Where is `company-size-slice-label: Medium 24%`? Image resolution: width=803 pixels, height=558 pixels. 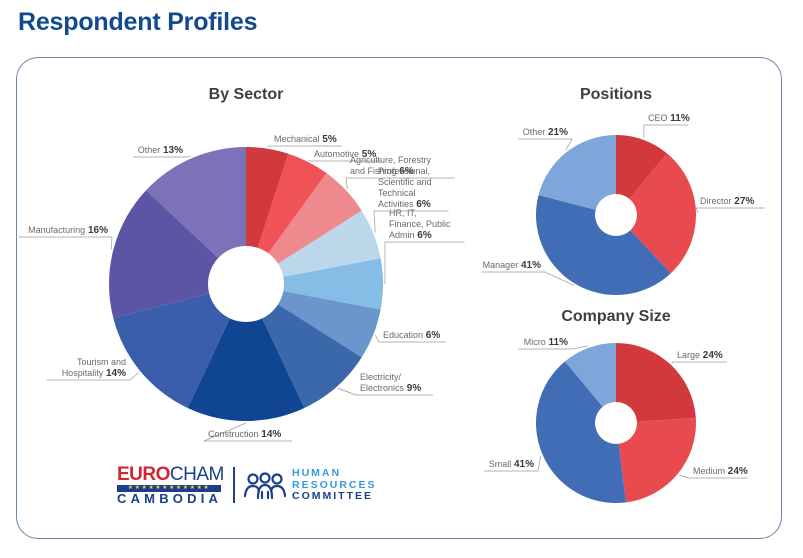 company-size-slice-label: Medium 24% is located at coordinates (720, 471).